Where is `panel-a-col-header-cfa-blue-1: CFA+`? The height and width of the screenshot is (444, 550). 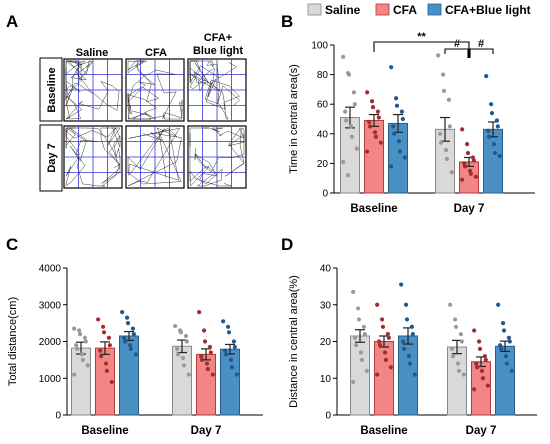 panel-a-col-header-cfa-blue-1: CFA+ is located at coordinates (218, 38).